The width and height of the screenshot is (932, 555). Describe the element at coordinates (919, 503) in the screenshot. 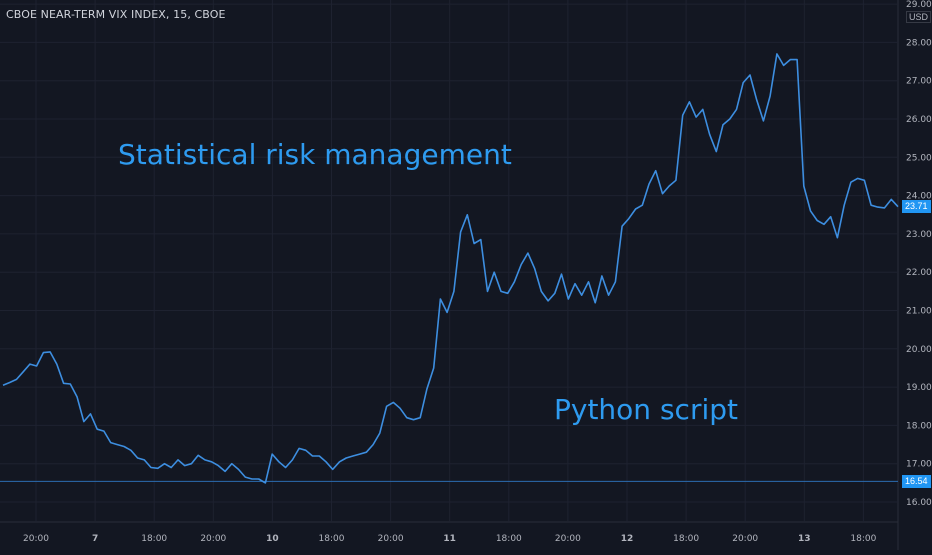

I see `y-tick-label: 16.00` at that location.